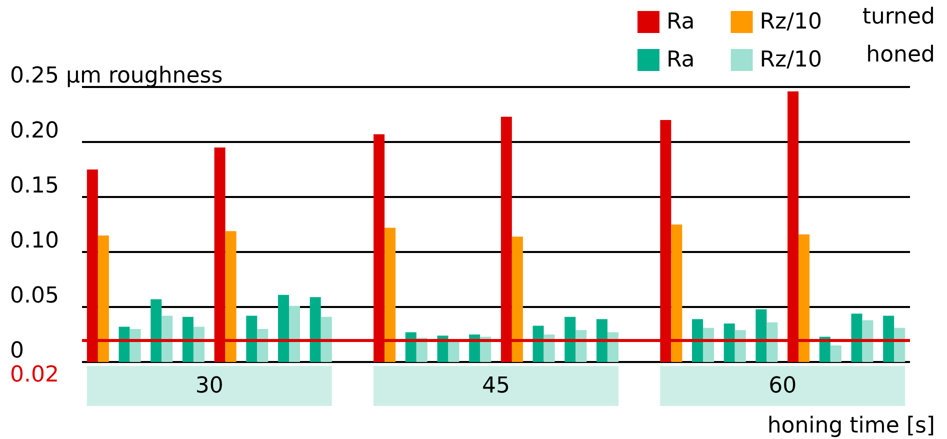 The width and height of the screenshot is (947, 439). Describe the element at coordinates (34, 131) in the screenshot. I see `y-tick-label: 0.20` at that location.